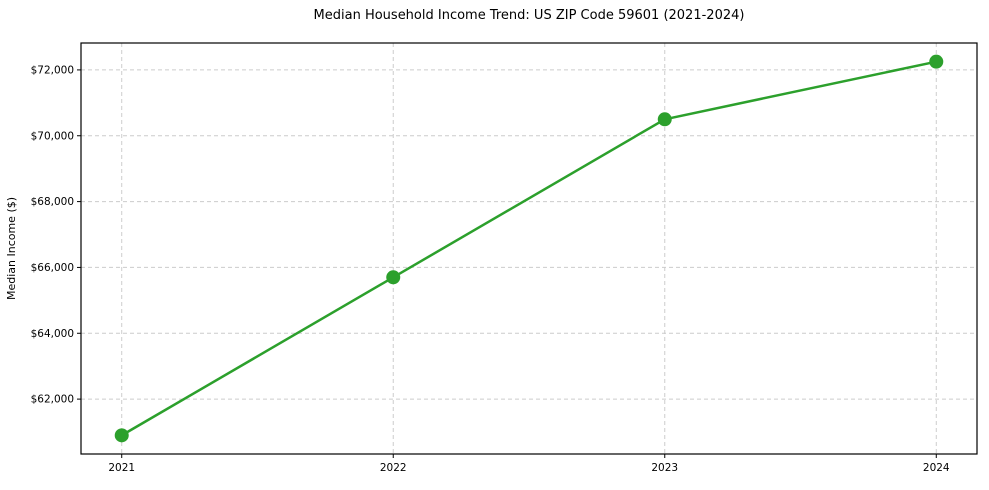 The image size is (989, 490). What do you see at coordinates (936, 468) in the screenshot?
I see `x-tick-label: 2024` at bounding box center [936, 468].